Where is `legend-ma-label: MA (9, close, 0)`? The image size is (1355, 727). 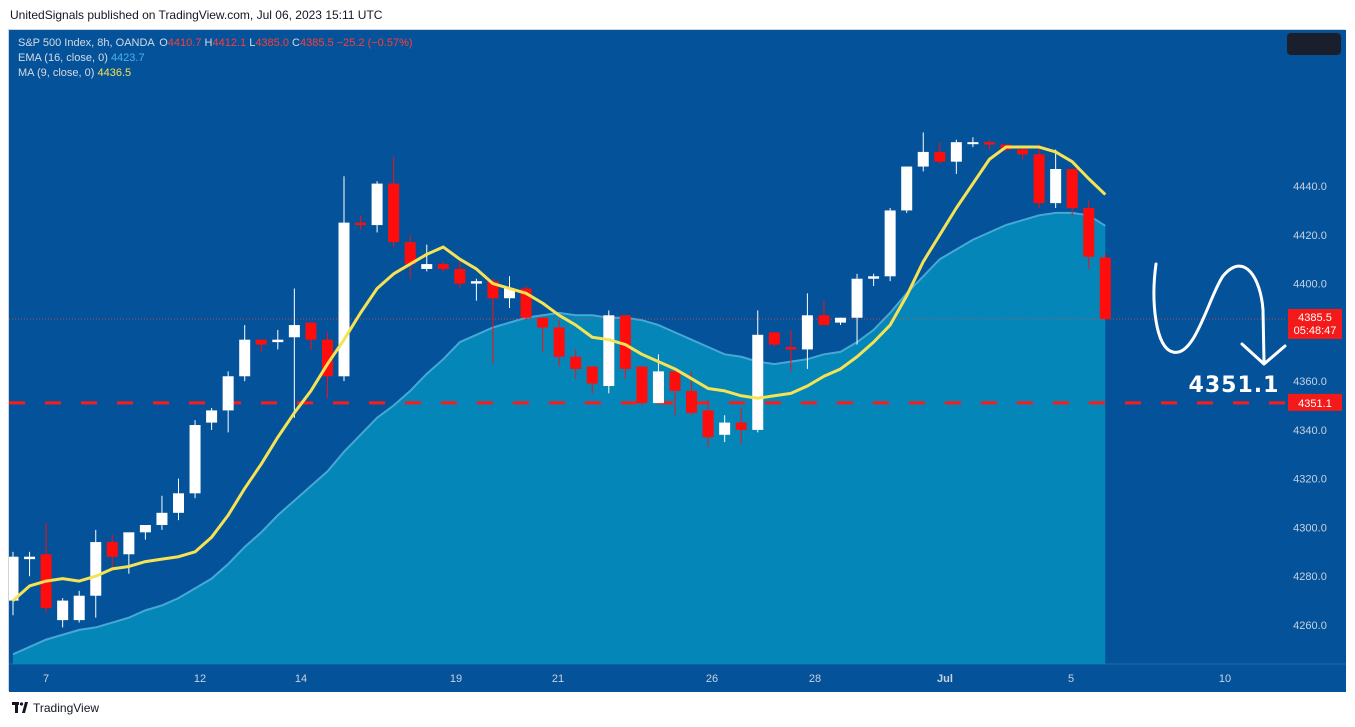
legend-ma-label: MA (9, close, 0) is located at coordinates (56, 73).